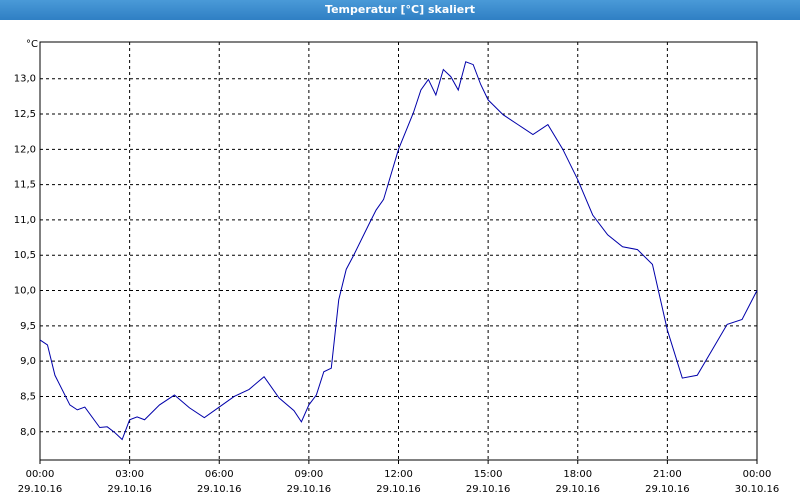 This screenshot has width=800, height=500. Describe the element at coordinates (25, 220) in the screenshot. I see `y-tick-label: 11,0` at that location.